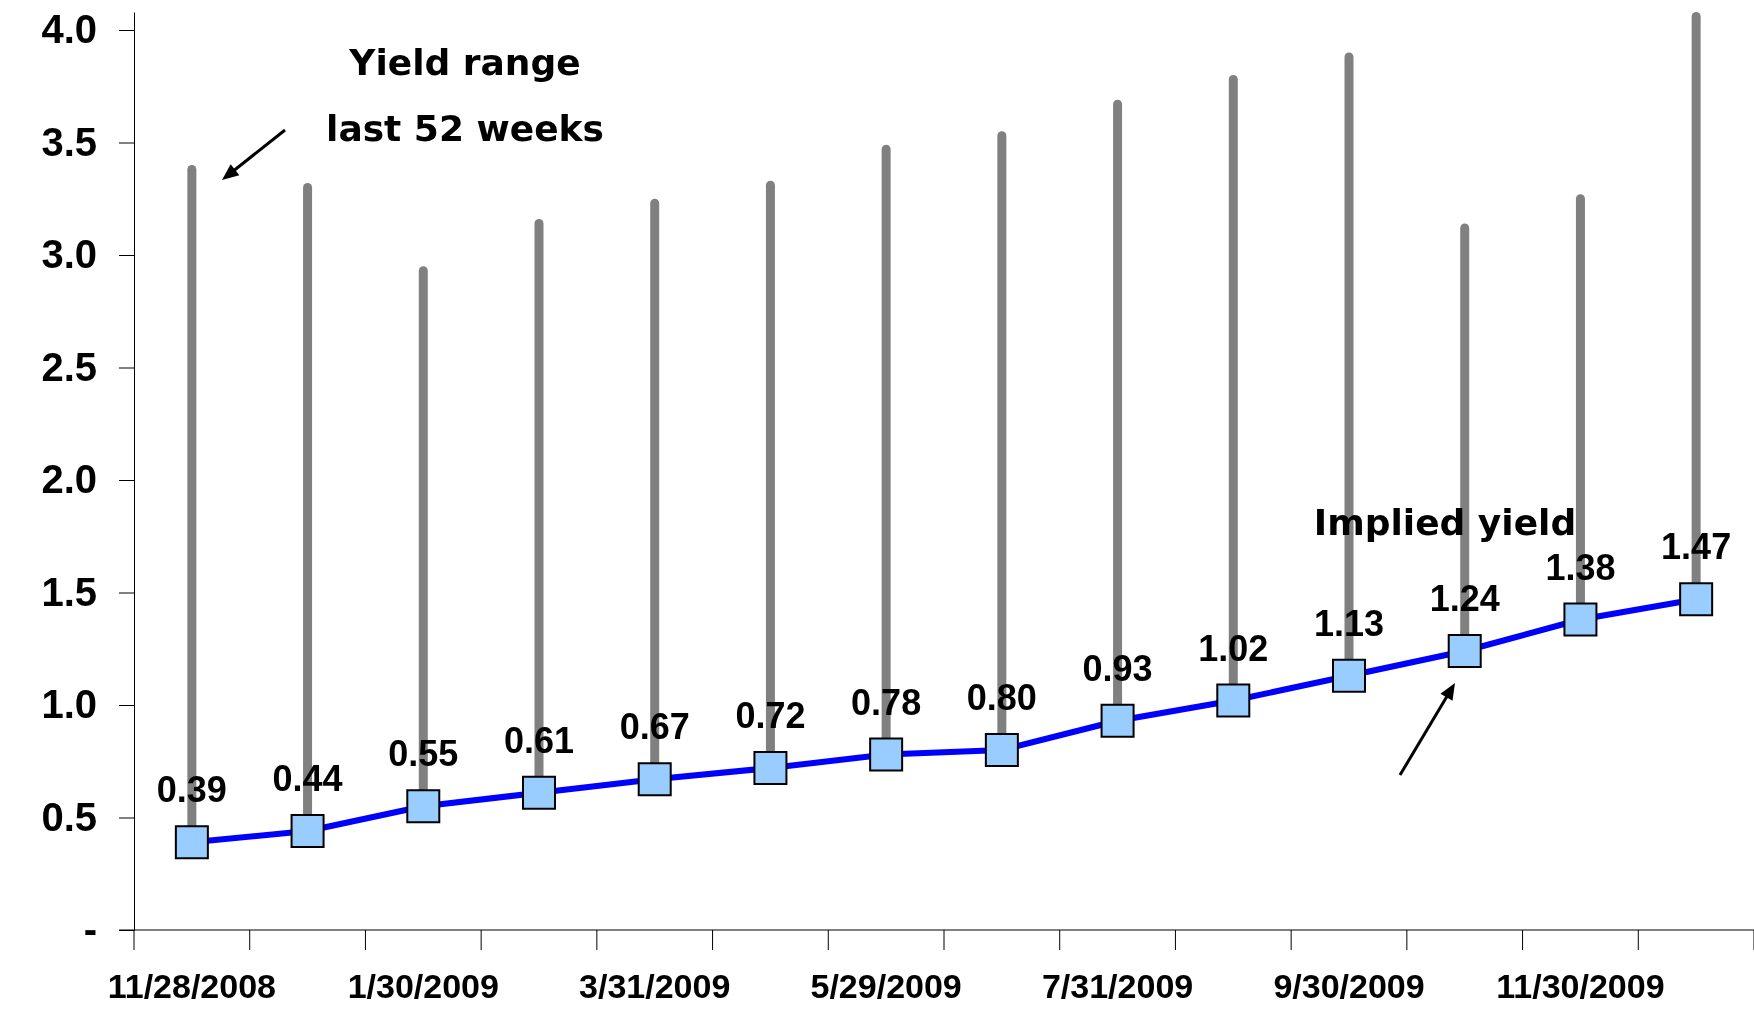 The image size is (1754, 1009). Describe the element at coordinates (886, 702) in the screenshot. I see `data-label: 0.78` at that location.